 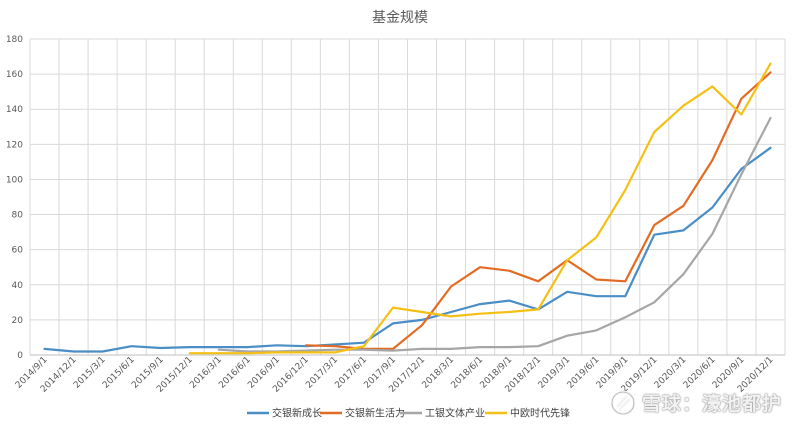 What do you see at coordinates (14, 40) in the screenshot?
I see `y-tick-label: 180` at bounding box center [14, 40].